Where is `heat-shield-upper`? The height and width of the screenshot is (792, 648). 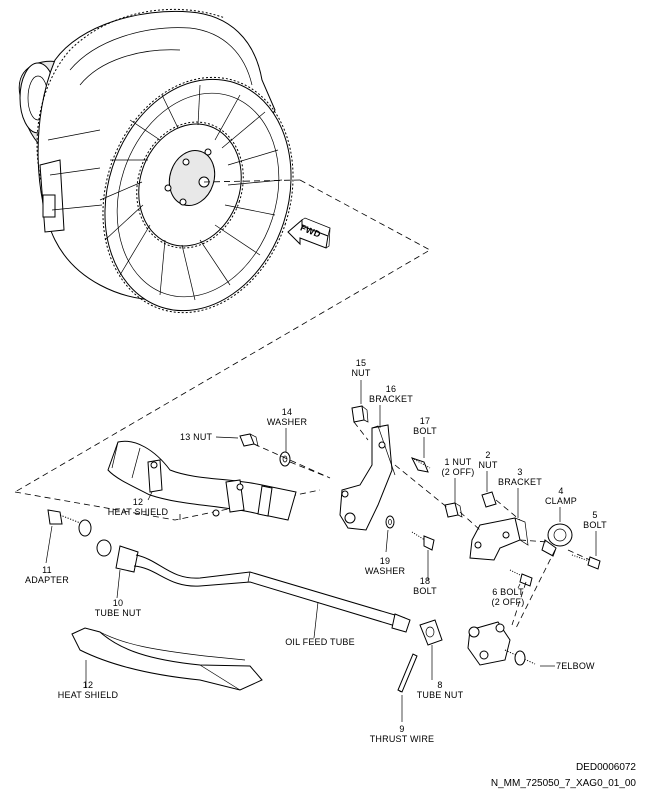 heat-shield-upper is located at coordinates (202, 480).